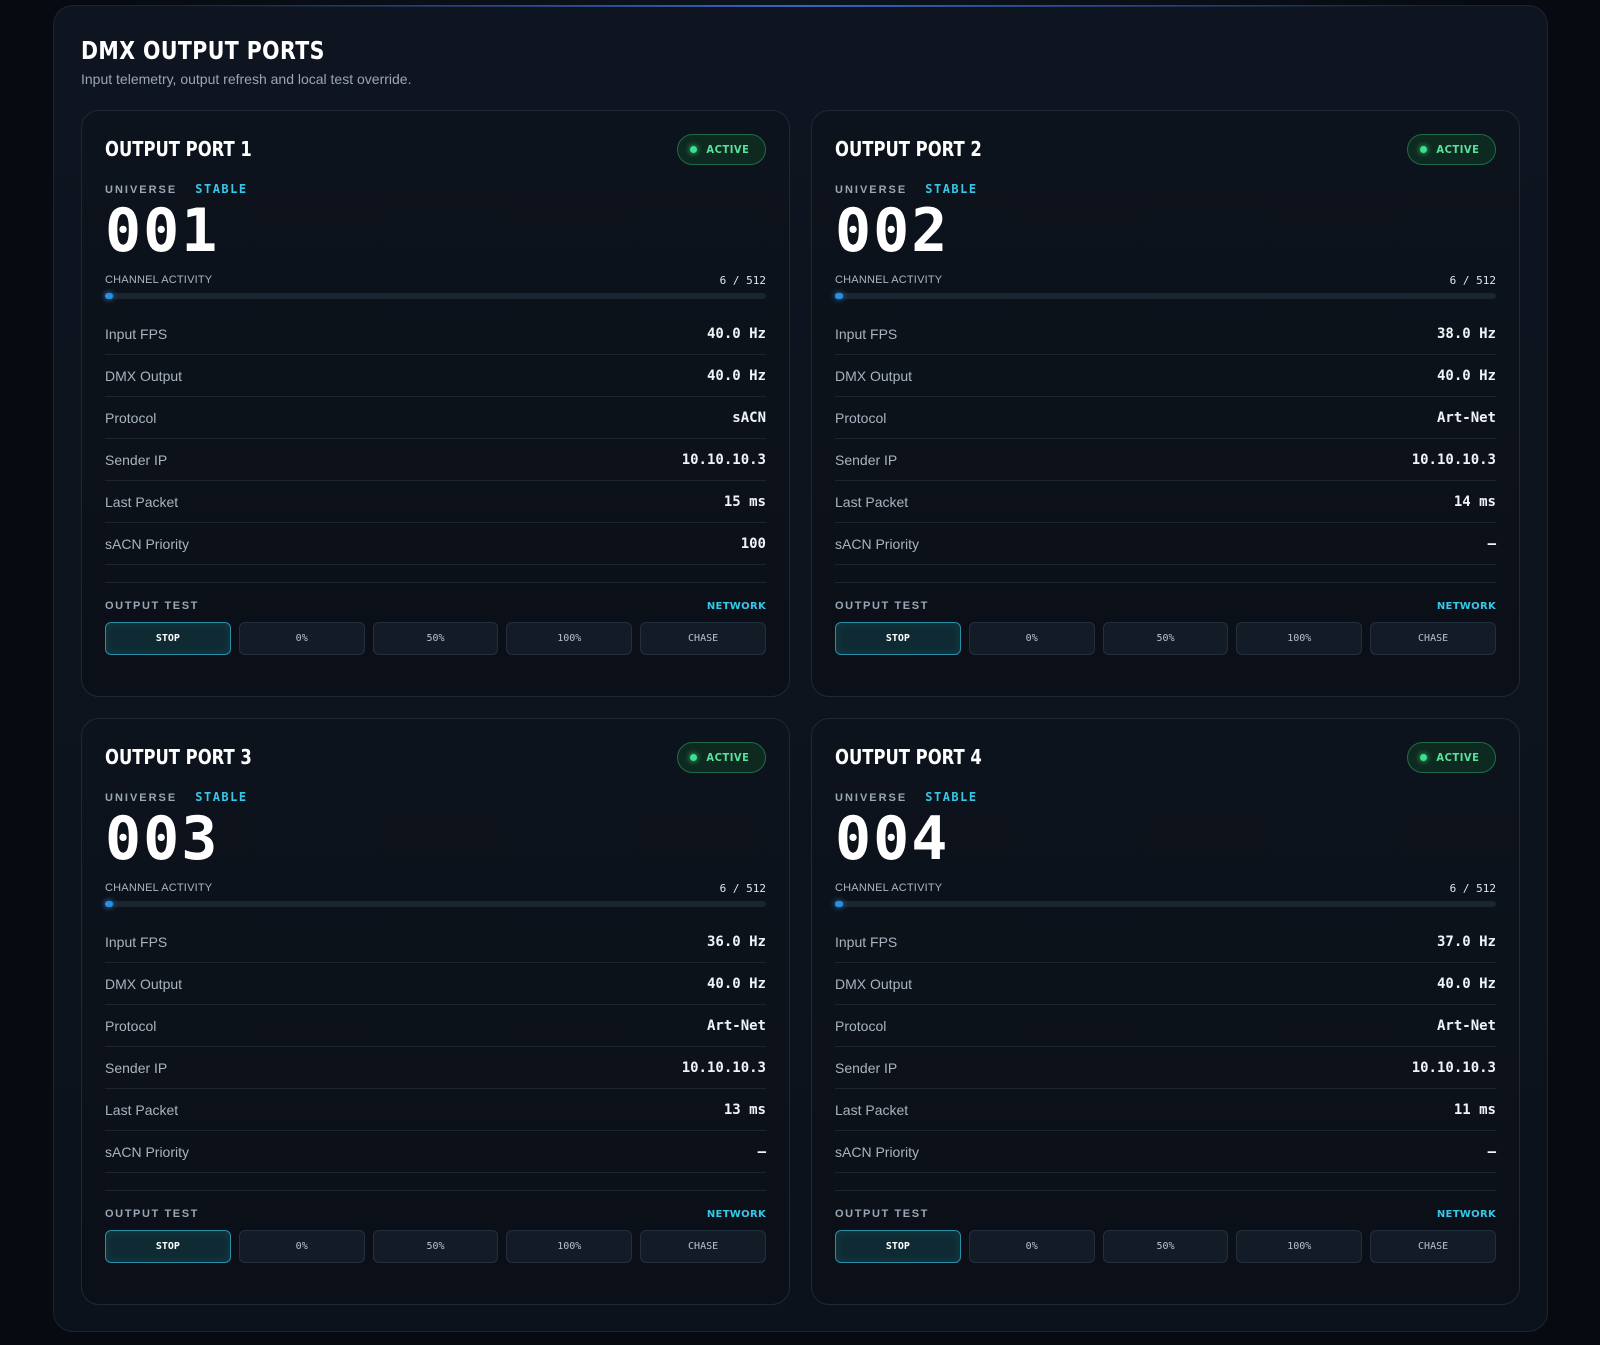 This screenshot has height=1345, width=1600. Describe the element at coordinates (178, 149) in the screenshot. I see `port-title: OUTPUT PORT 1` at that location.